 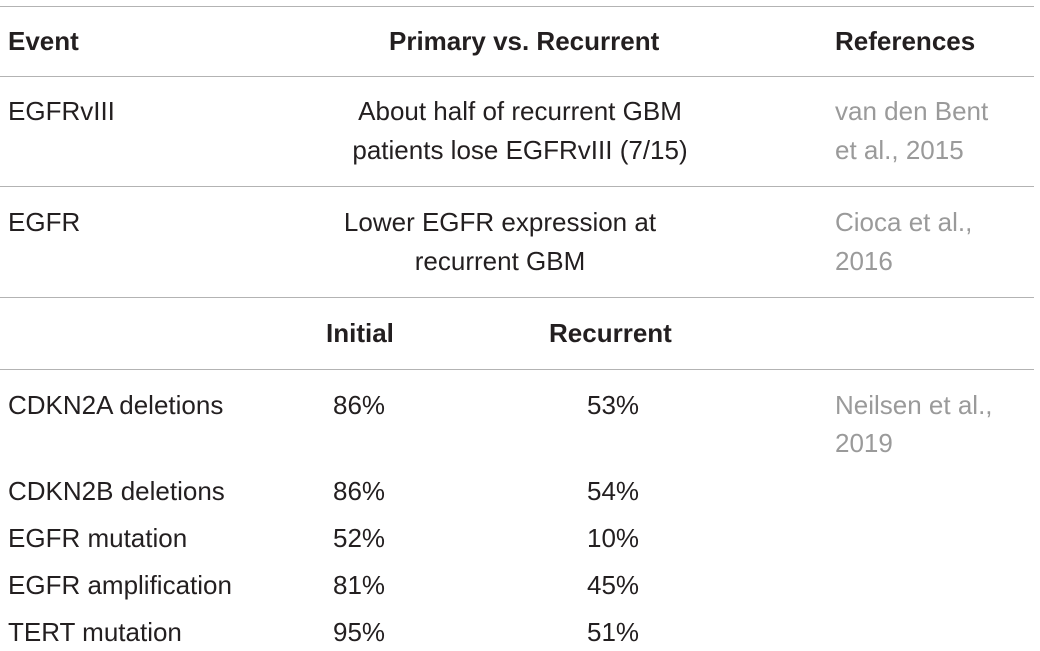 I want to click on row-event-egfr: EGFR, so click(x=44, y=222).